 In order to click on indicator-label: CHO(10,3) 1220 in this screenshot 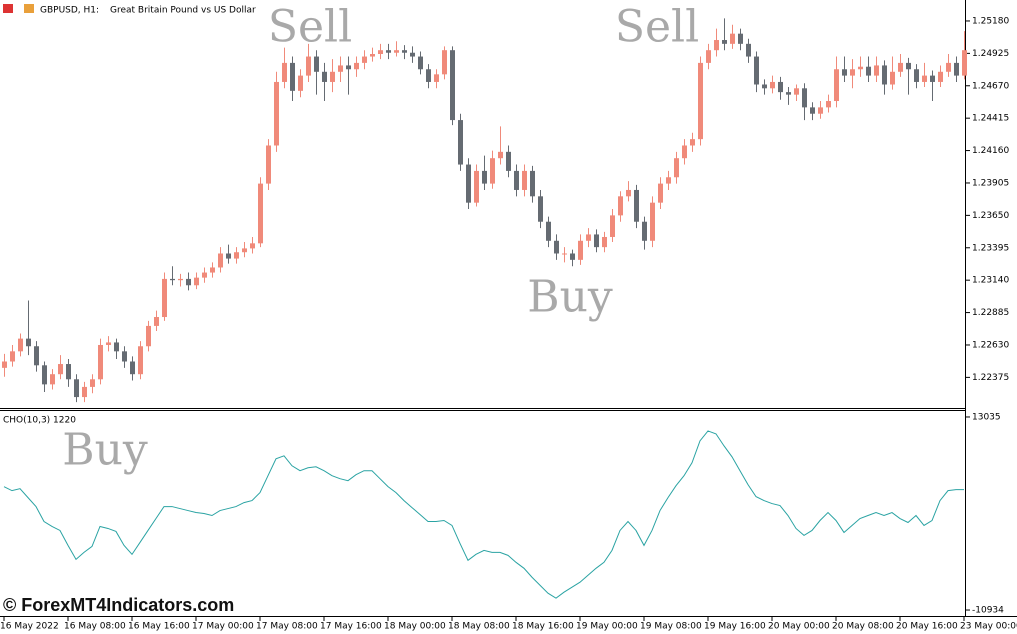, I will do `click(39, 421)`.